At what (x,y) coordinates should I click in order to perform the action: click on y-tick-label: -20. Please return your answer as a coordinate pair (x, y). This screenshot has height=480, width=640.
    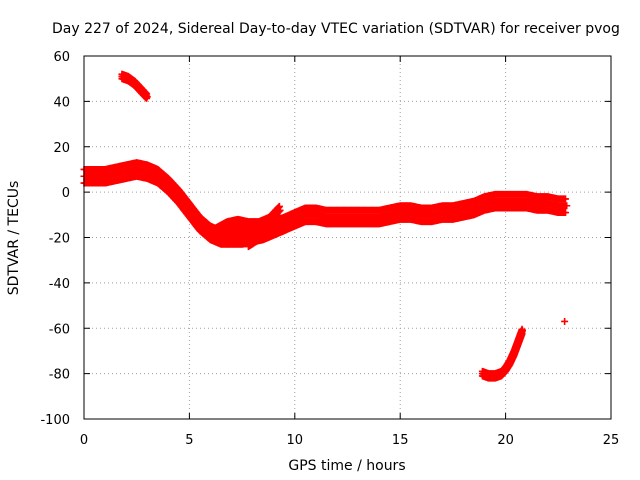
    Looking at the image, I should click on (59, 239).